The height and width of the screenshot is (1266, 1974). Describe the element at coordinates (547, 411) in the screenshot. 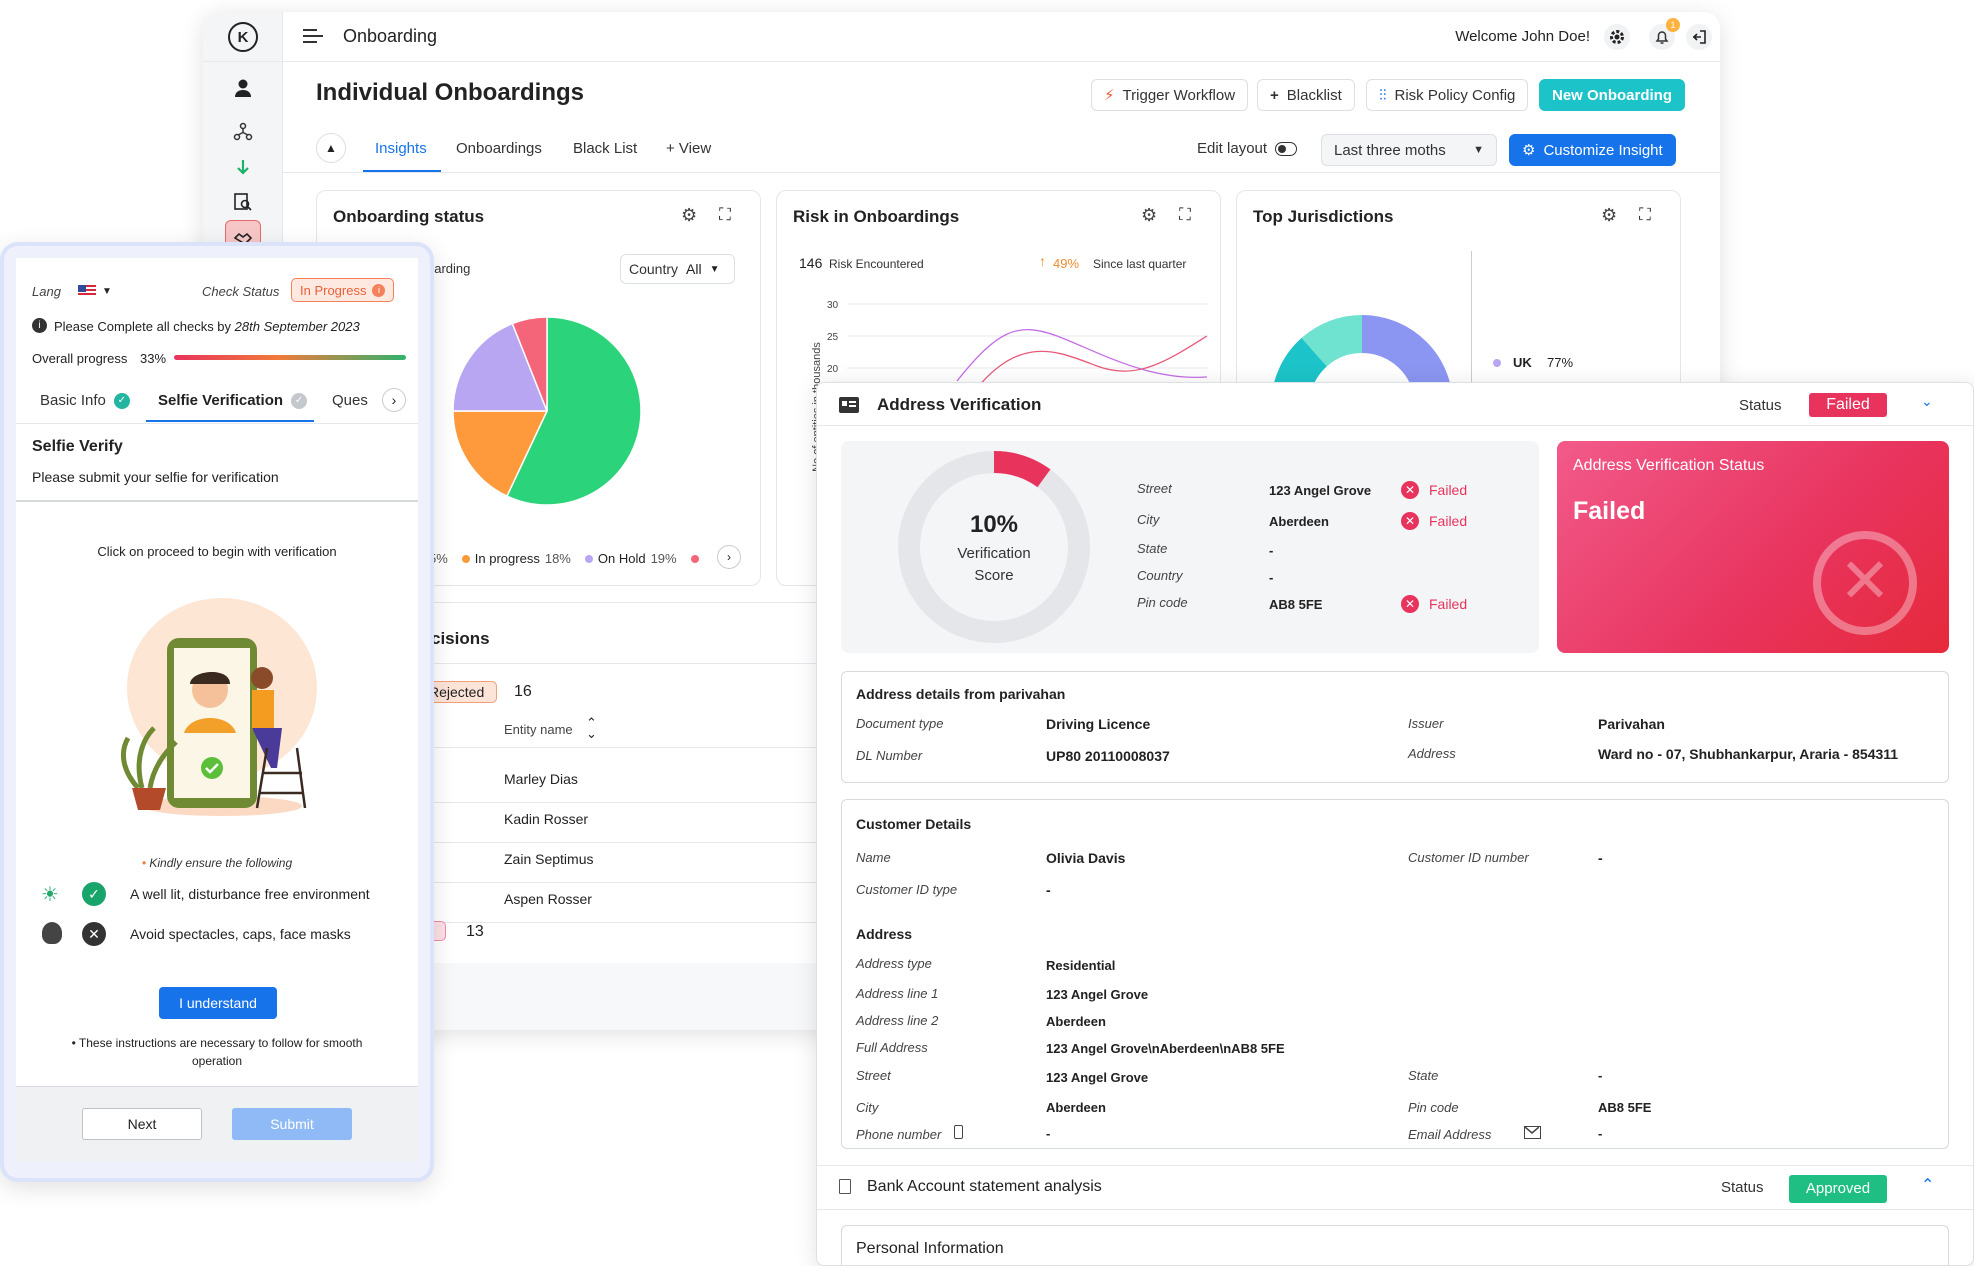

I see `onboarding-pie-chart` at that location.